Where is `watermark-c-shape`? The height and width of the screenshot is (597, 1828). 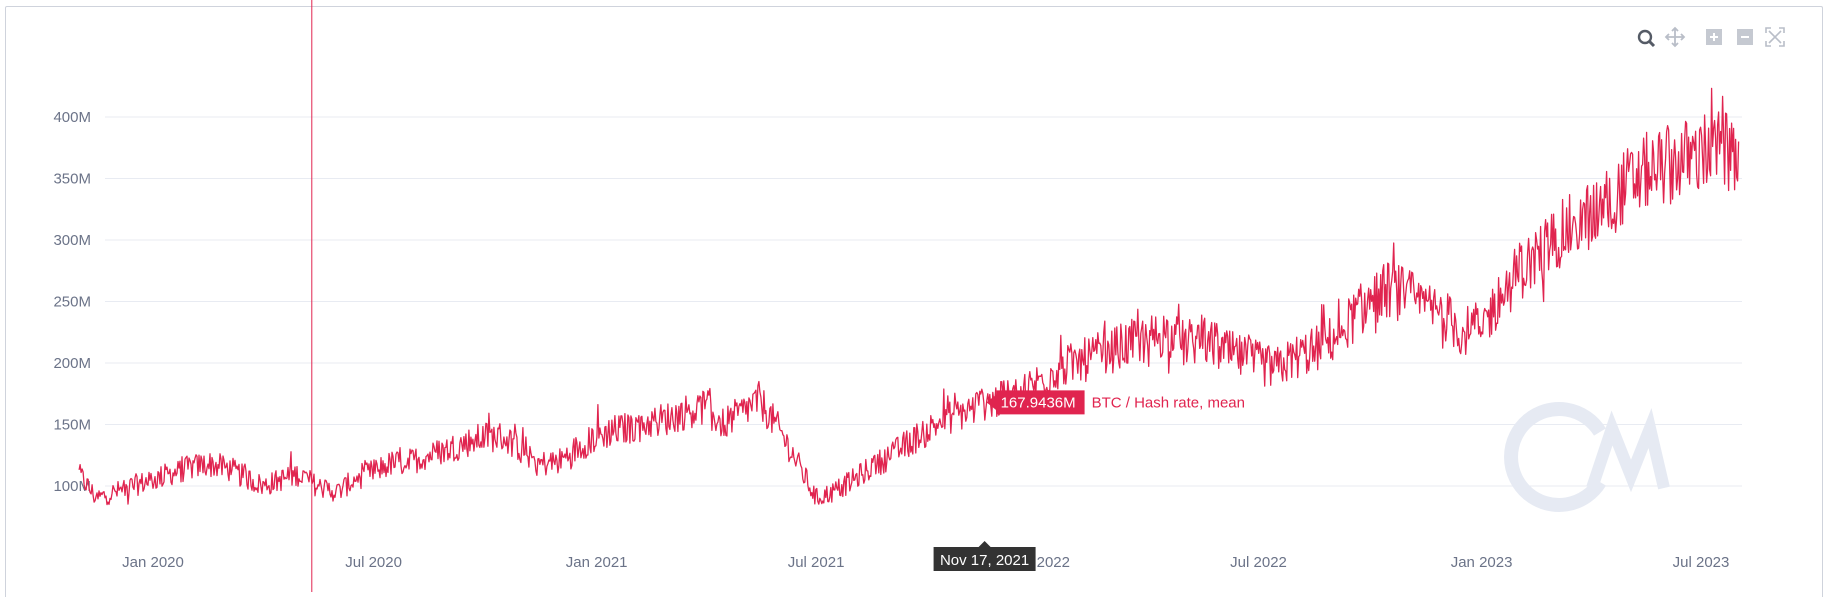
watermark-c-shape is located at coordinates (1555, 457).